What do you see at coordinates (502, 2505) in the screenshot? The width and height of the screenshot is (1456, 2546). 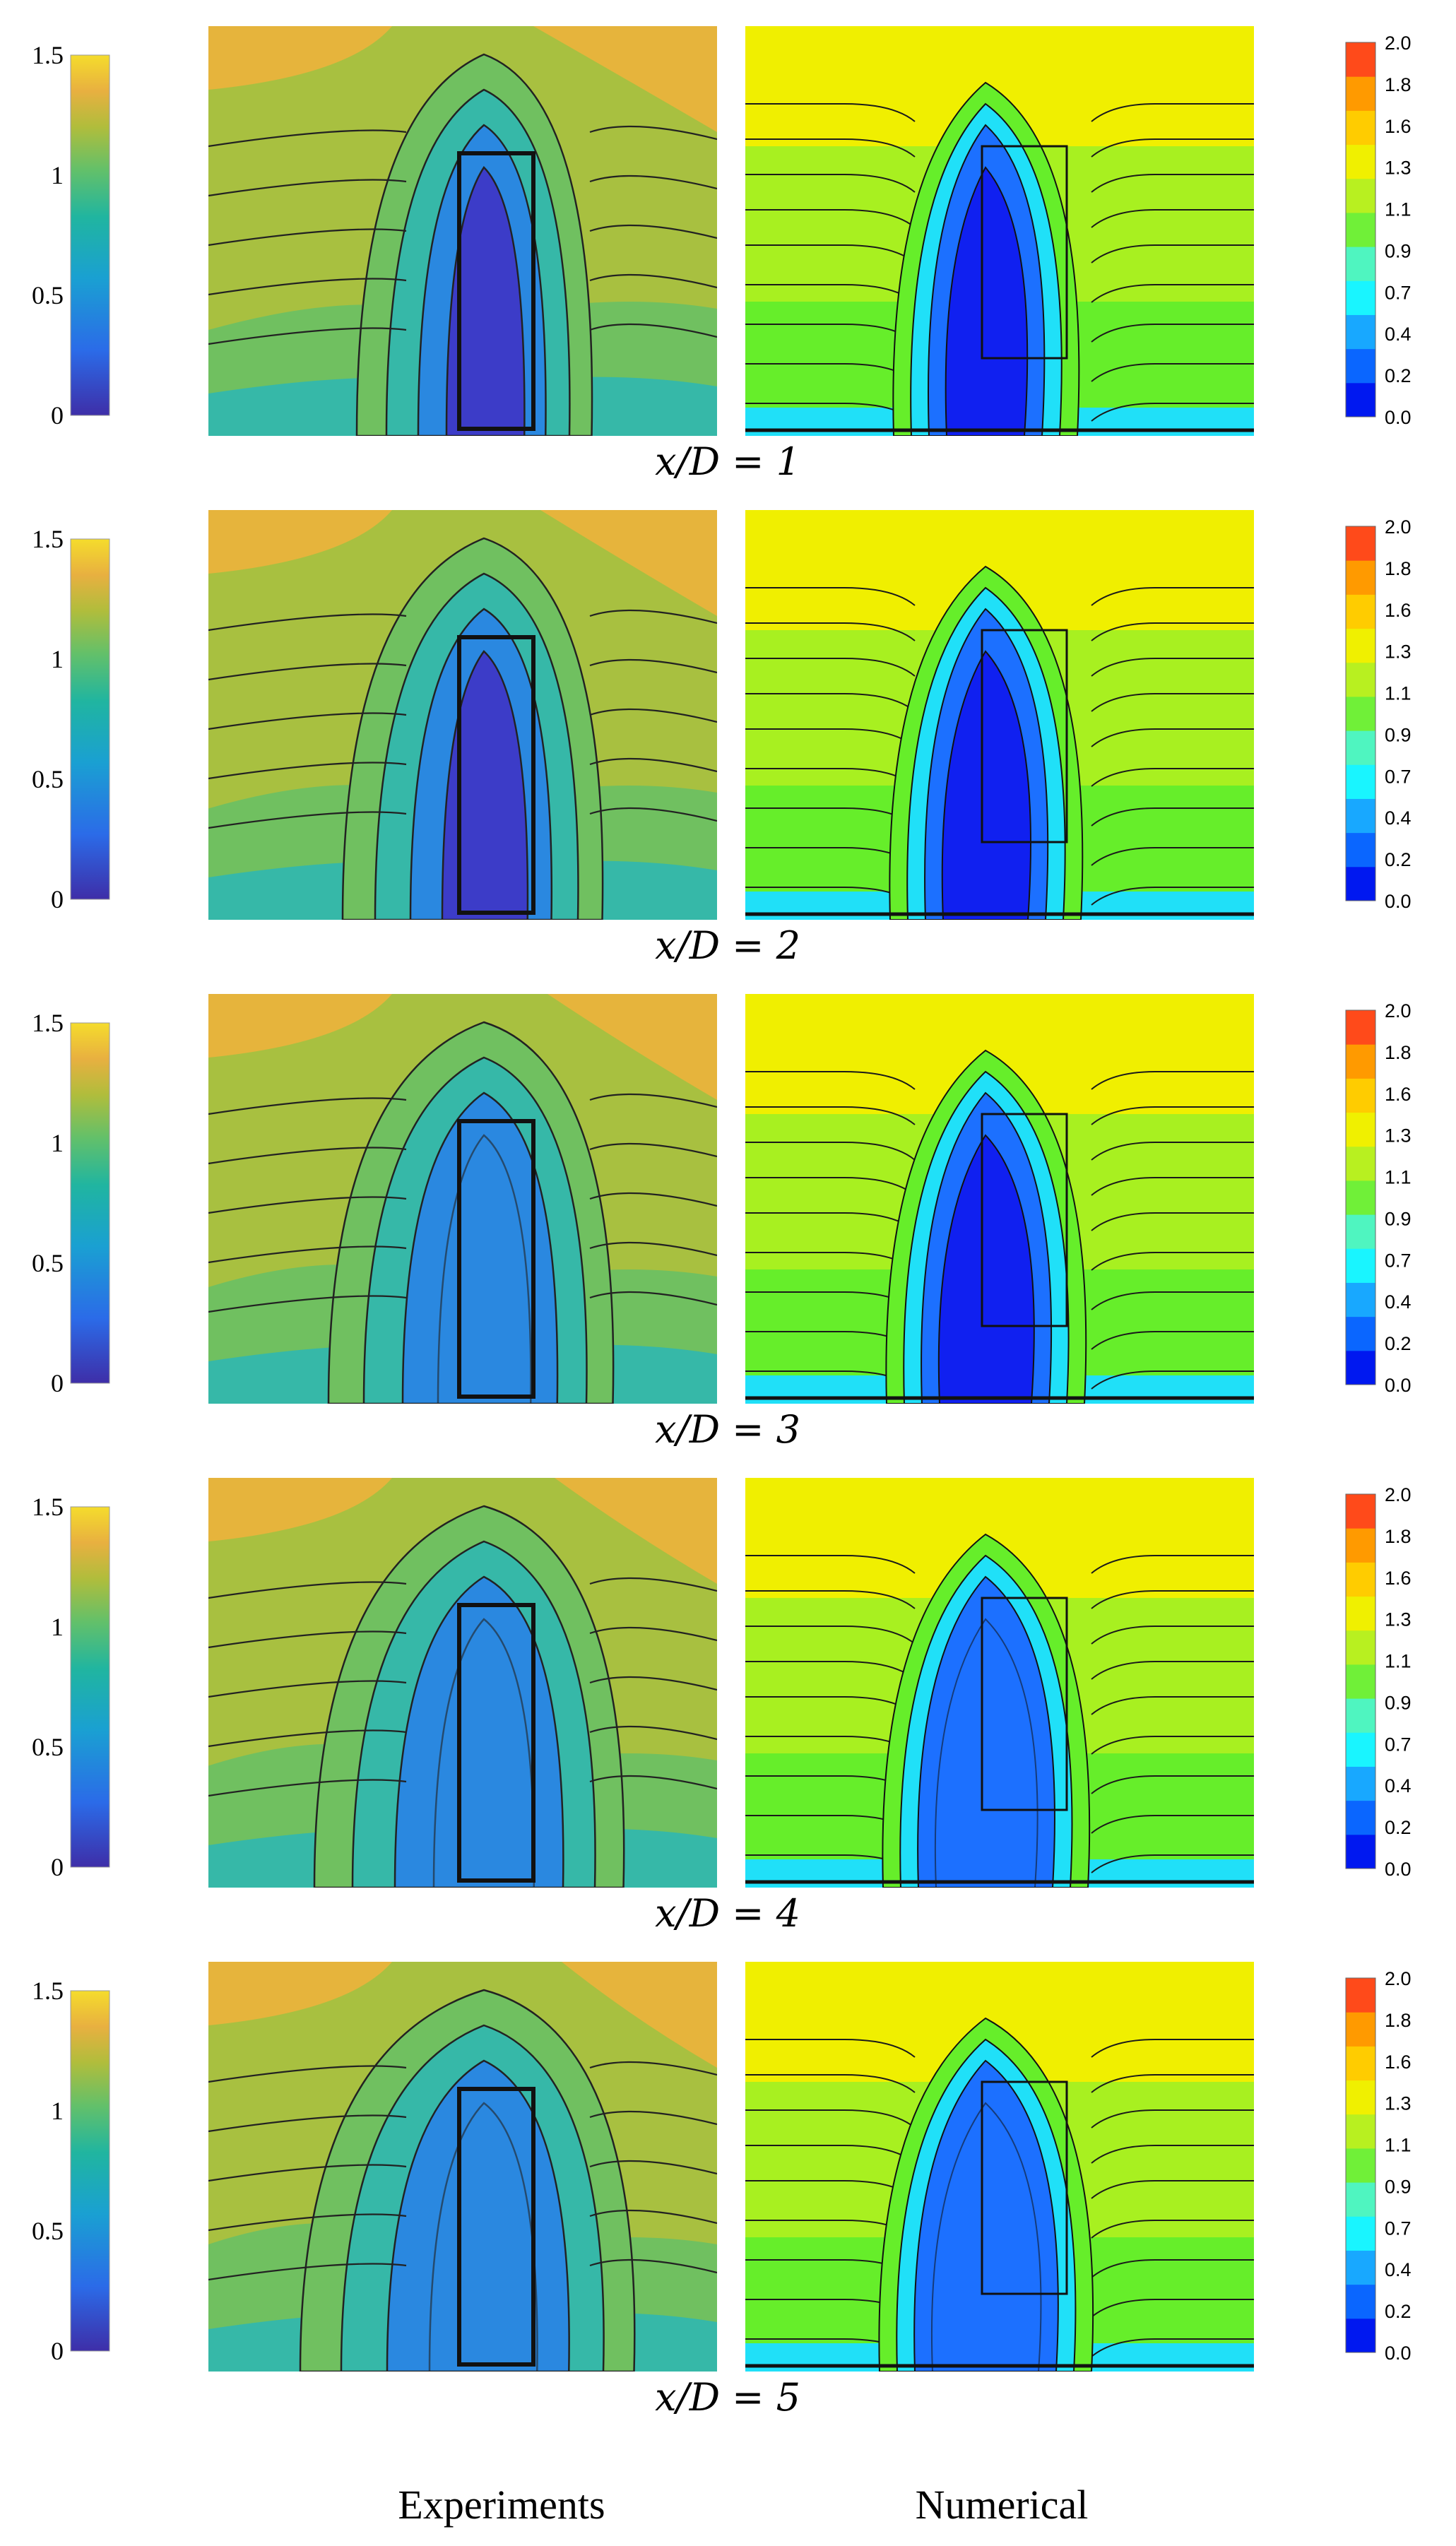 I see `column-label-experiments: Experiments` at bounding box center [502, 2505].